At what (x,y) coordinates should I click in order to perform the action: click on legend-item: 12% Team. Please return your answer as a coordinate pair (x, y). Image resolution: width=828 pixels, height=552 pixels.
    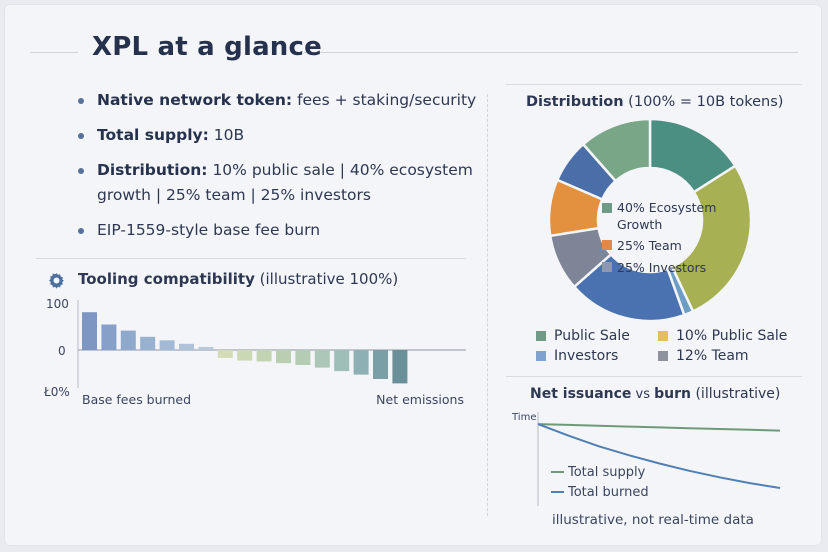
    Looking at the image, I should click on (703, 356).